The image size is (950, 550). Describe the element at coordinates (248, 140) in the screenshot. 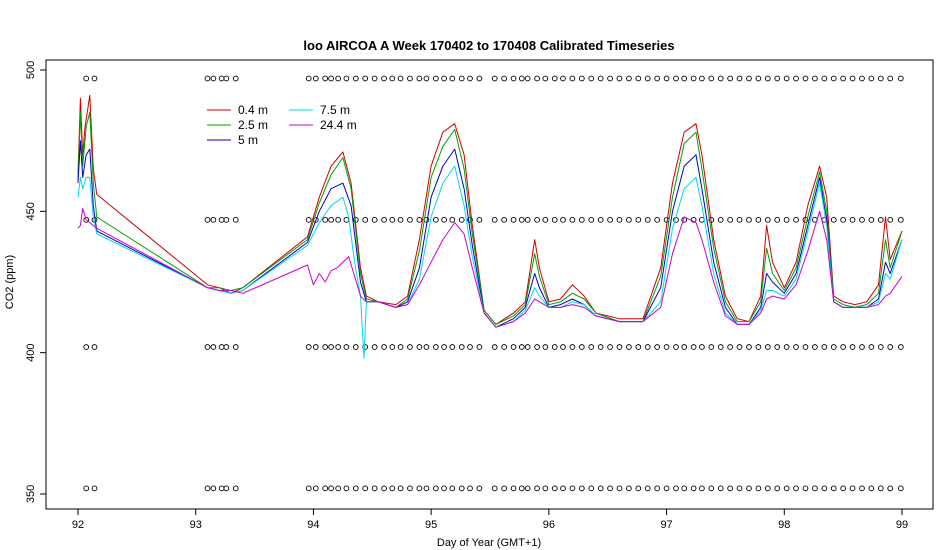

I see `legend-label: 5 m` at that location.